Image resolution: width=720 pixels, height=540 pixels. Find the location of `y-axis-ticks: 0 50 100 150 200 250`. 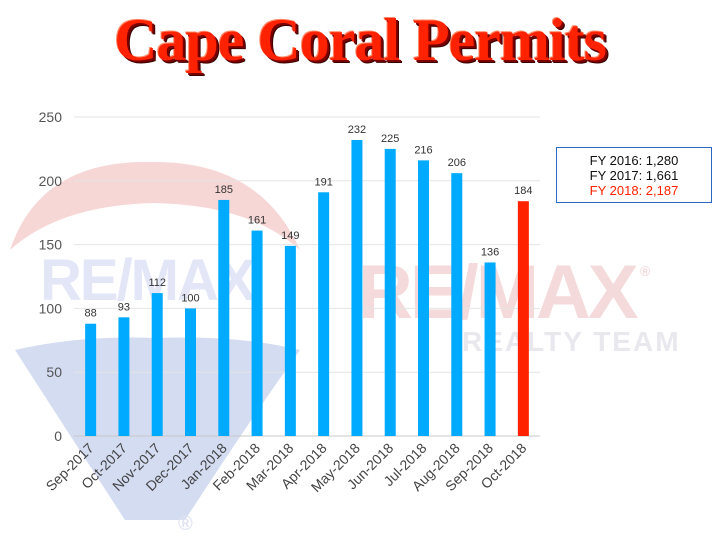

y-axis-ticks: 0 50 100 150 200 250 is located at coordinates (51, 276).